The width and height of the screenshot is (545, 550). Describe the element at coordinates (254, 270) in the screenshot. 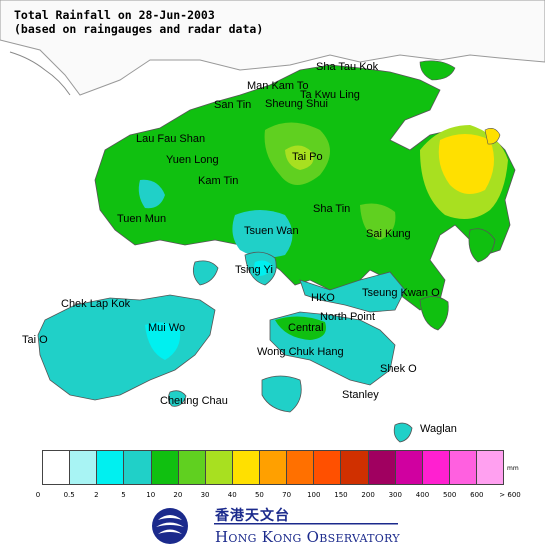

I see `place-tsing-yi: Tsing Yi` at that location.